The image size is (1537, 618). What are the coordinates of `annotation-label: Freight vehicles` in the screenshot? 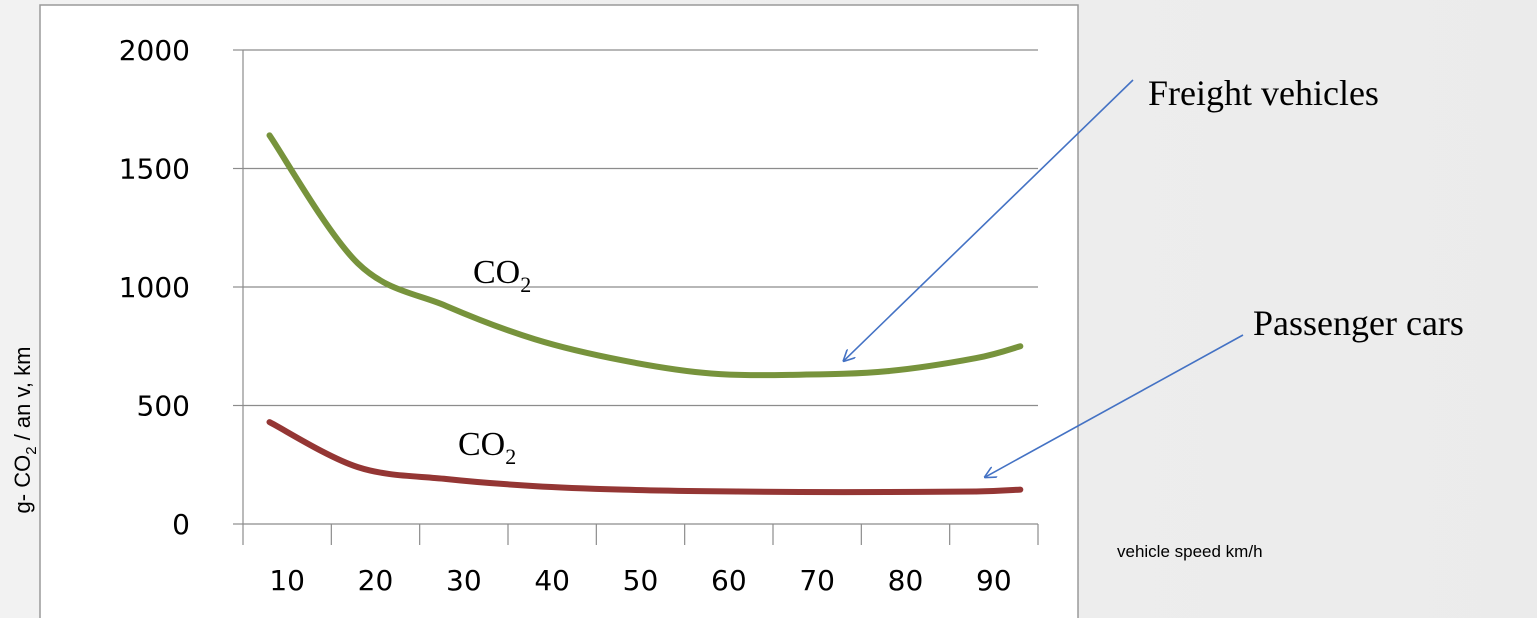 It's located at (1263, 93).